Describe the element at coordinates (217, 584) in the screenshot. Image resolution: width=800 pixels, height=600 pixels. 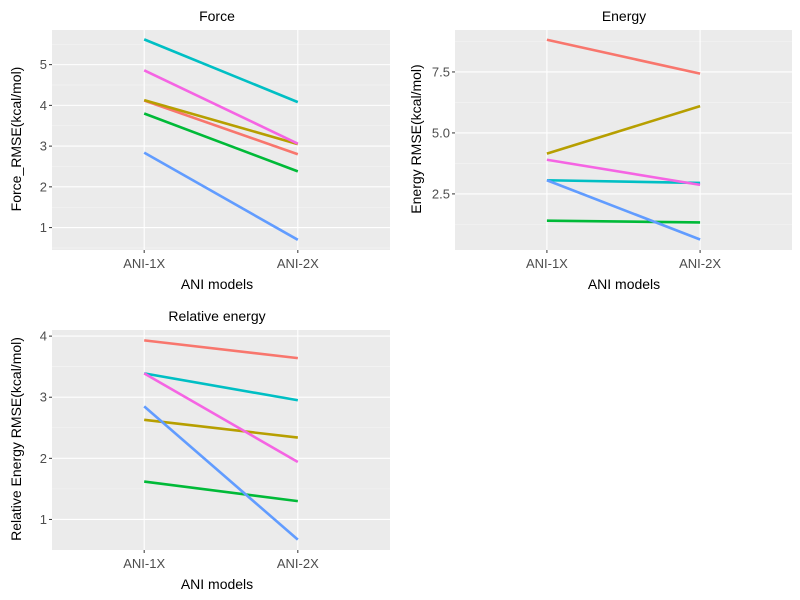
I see `relative-energy-x-axis-title: ANI models` at that location.